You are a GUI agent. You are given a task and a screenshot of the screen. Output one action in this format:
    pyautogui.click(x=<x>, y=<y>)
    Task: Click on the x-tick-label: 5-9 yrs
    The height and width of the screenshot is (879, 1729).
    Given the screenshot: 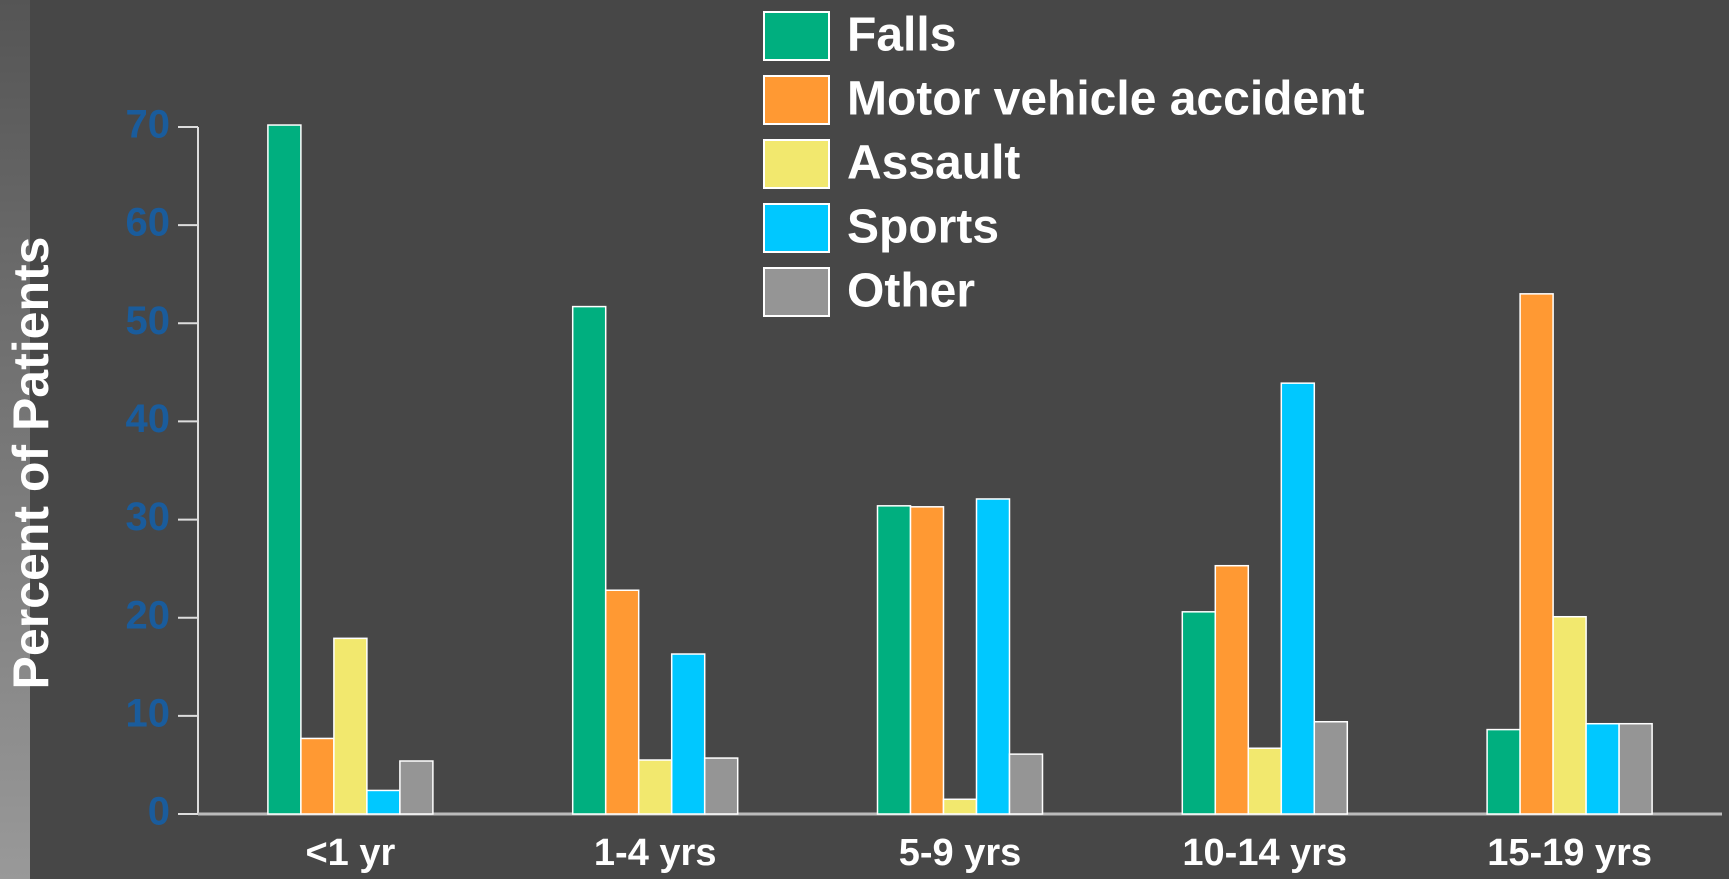 What is the action you would take?
    pyautogui.click(x=960, y=853)
    